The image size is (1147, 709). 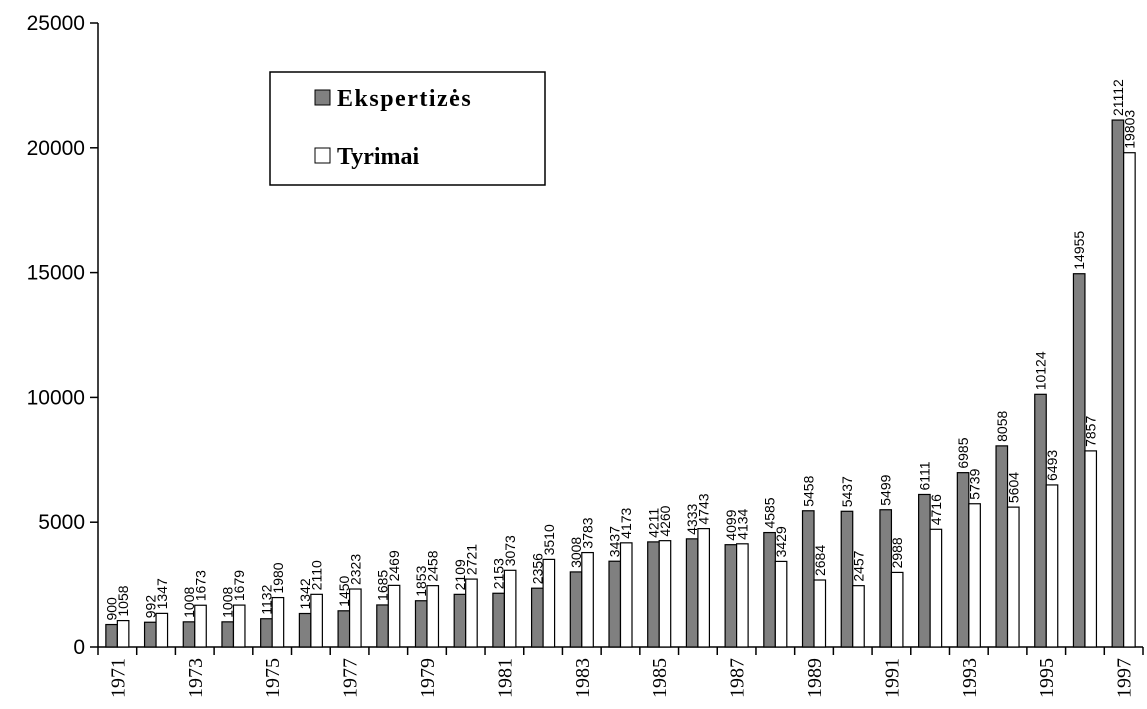 What do you see at coordinates (56, 23) in the screenshot?
I see `y-tick-label: 25000` at bounding box center [56, 23].